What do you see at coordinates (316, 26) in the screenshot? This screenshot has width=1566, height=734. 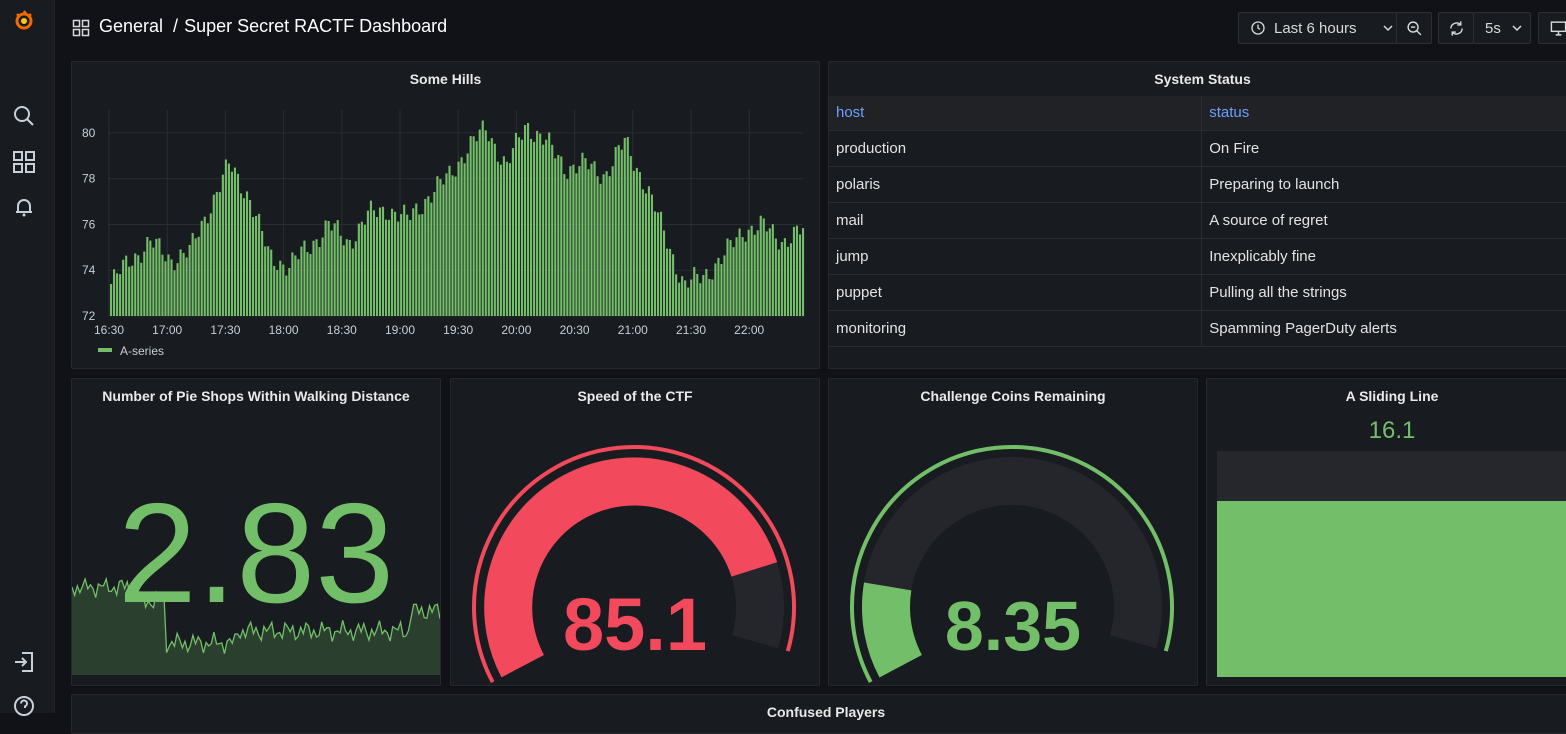 I see `dashboard-title: Super Secret RACTF Dashboard` at bounding box center [316, 26].